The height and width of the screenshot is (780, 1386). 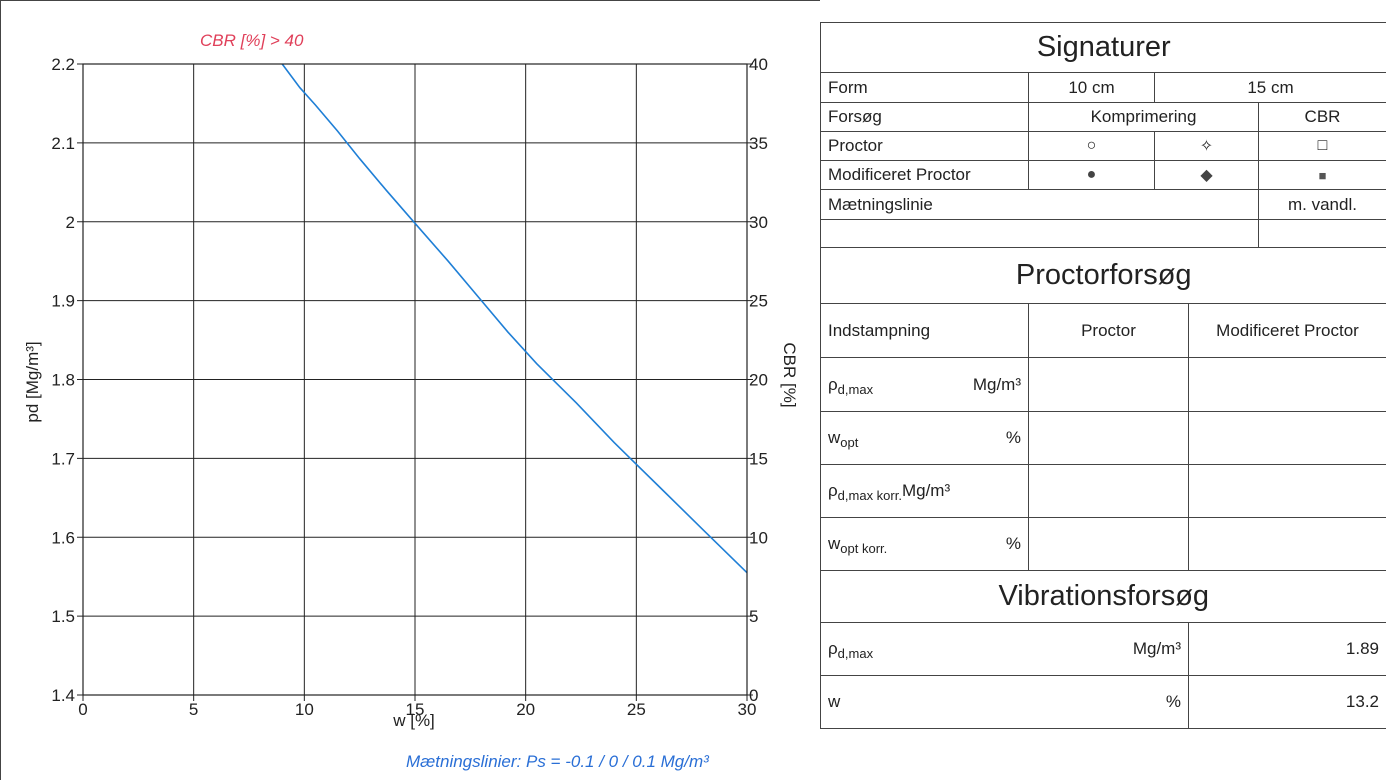 What do you see at coordinates (1206, 146) in the screenshot?
I see `proctor-star-icon: ✧` at bounding box center [1206, 146].